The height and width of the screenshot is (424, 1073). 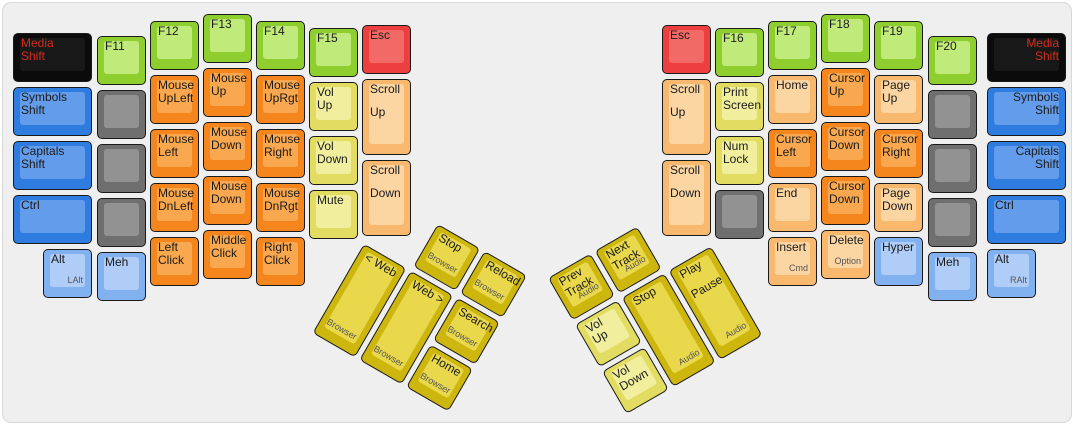 What do you see at coordinates (739, 106) in the screenshot?
I see `key-print-screen: Print Screen` at bounding box center [739, 106].